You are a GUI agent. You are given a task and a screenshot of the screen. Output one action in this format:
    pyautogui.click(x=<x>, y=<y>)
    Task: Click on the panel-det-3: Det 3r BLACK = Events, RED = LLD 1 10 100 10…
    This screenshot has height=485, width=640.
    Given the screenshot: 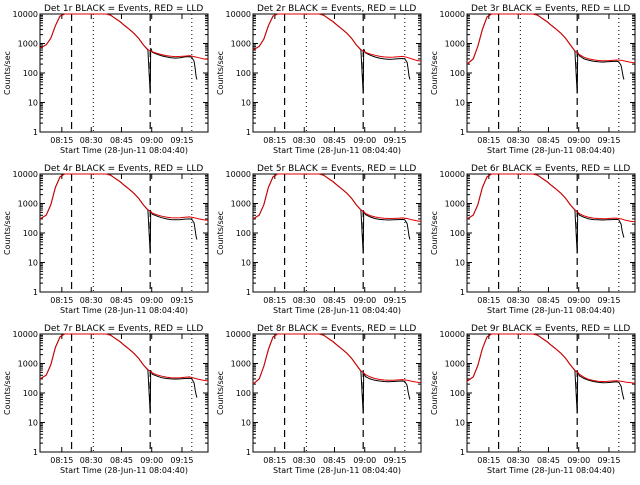 What is the action you would take?
    pyautogui.click(x=533, y=79)
    